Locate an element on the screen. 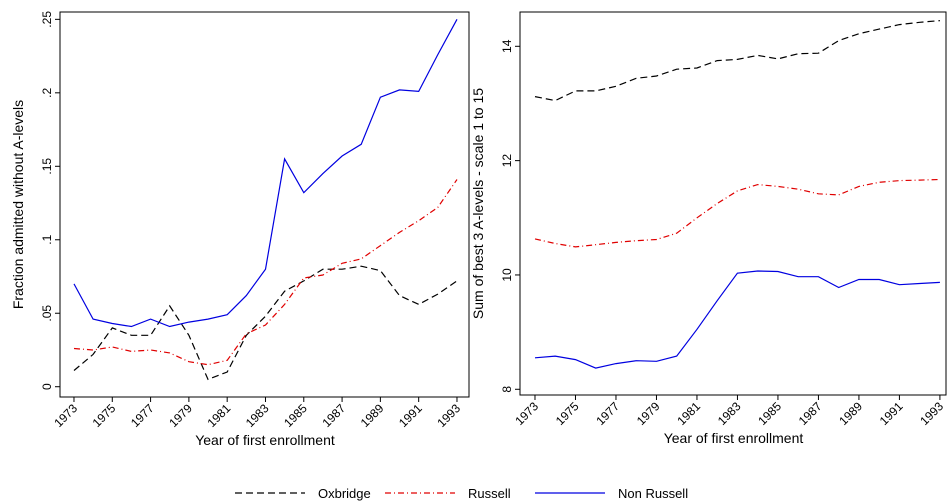 The height and width of the screenshot is (501, 947). y-tick-label: 8 is located at coordinates (507, 389).